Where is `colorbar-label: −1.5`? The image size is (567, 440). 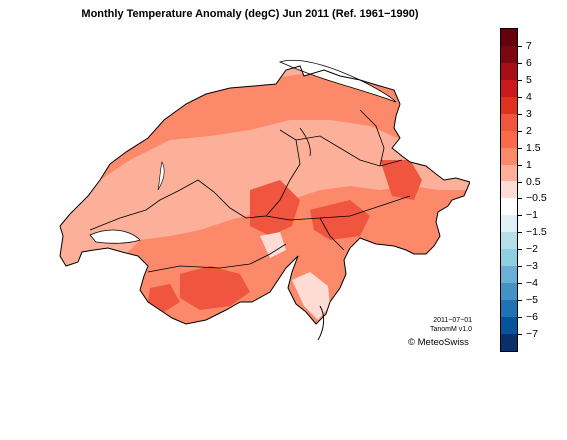
colorbar-label: −1.5 is located at coordinates (536, 232).